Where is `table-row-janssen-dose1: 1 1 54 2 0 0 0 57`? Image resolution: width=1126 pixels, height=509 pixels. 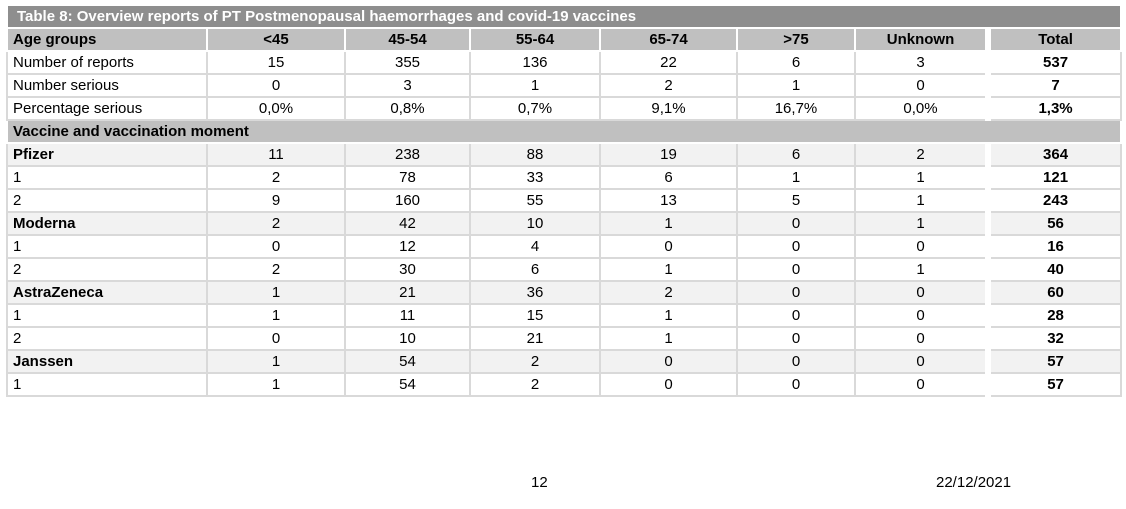 table-row-janssen-dose1: 1 1 54 2 0 0 0 57 is located at coordinates (564, 384).